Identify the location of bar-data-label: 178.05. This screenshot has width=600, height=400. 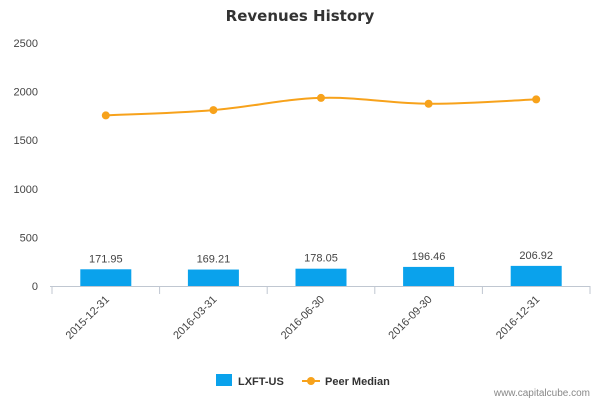
(321, 259).